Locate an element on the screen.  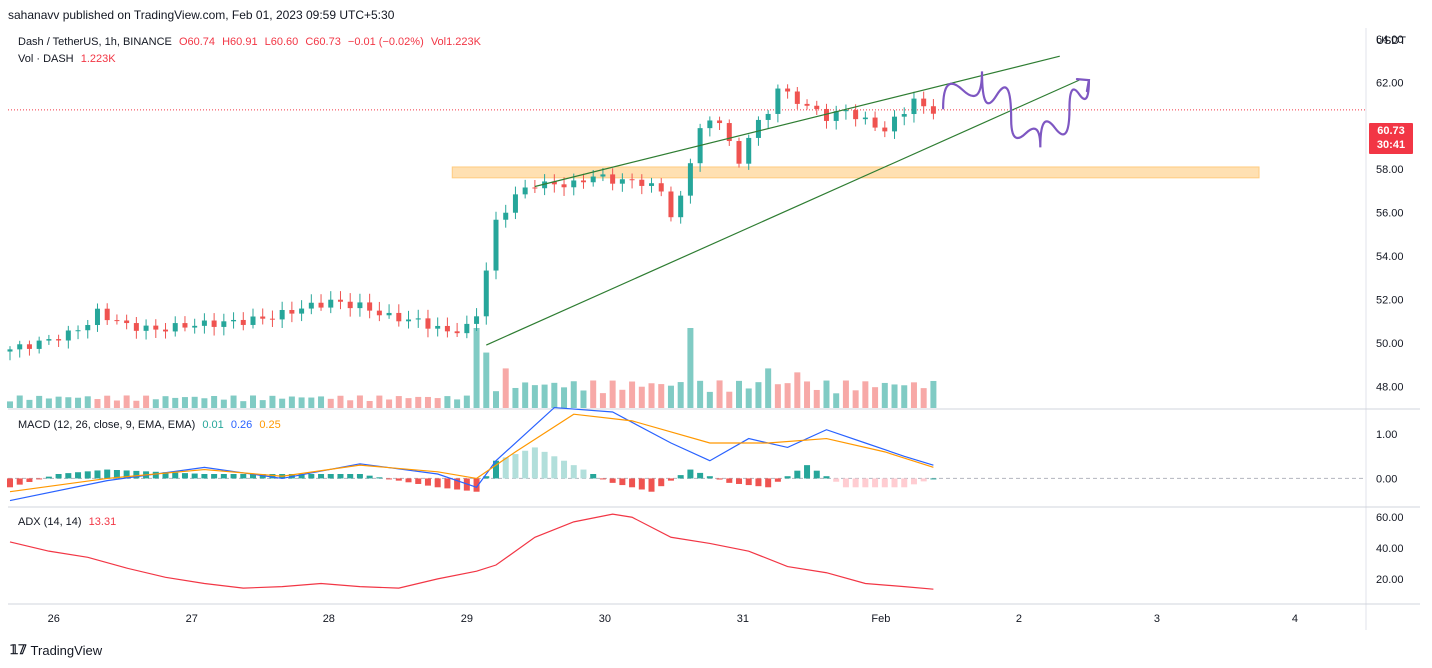
macd-y-tick: 1.00 is located at coordinates (1386, 435).